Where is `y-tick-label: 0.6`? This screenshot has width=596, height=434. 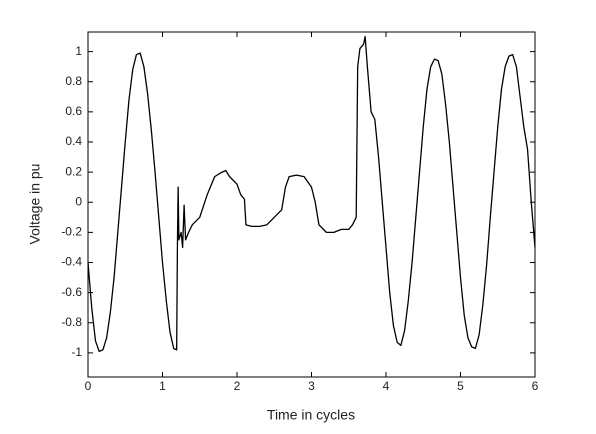 y-tick-label: 0.6 is located at coordinates (73, 111).